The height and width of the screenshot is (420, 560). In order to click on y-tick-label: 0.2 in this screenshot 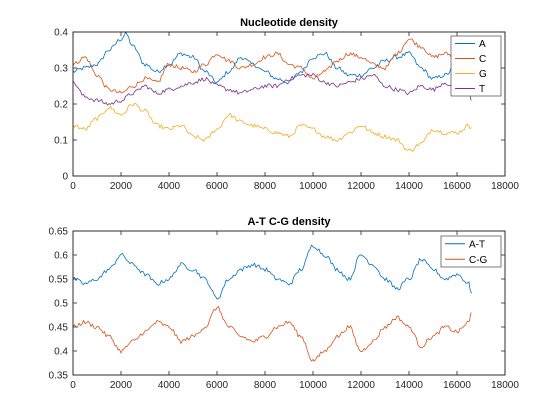, I will do `click(61, 105)`.